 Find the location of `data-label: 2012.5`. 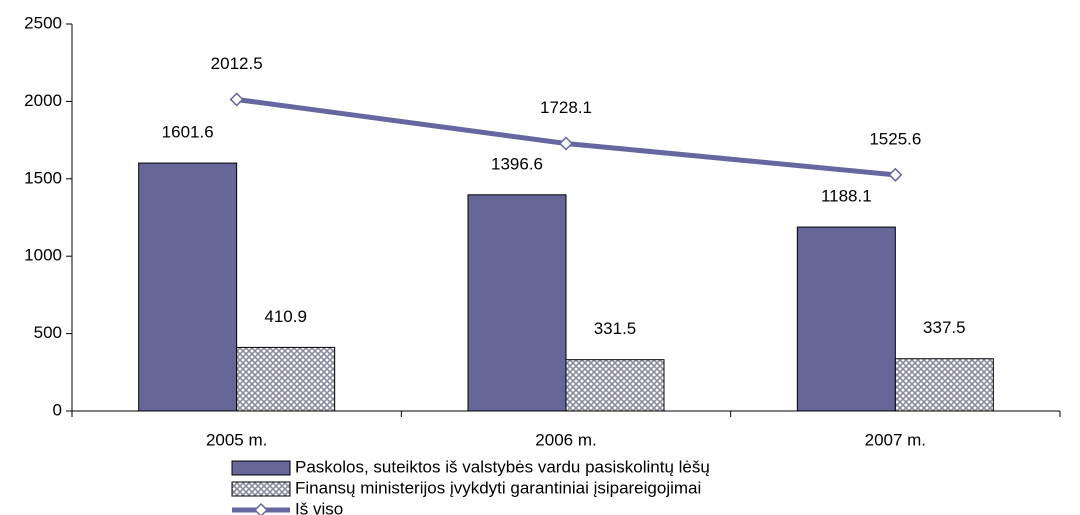

data-label: 2012.5 is located at coordinates (237, 63).